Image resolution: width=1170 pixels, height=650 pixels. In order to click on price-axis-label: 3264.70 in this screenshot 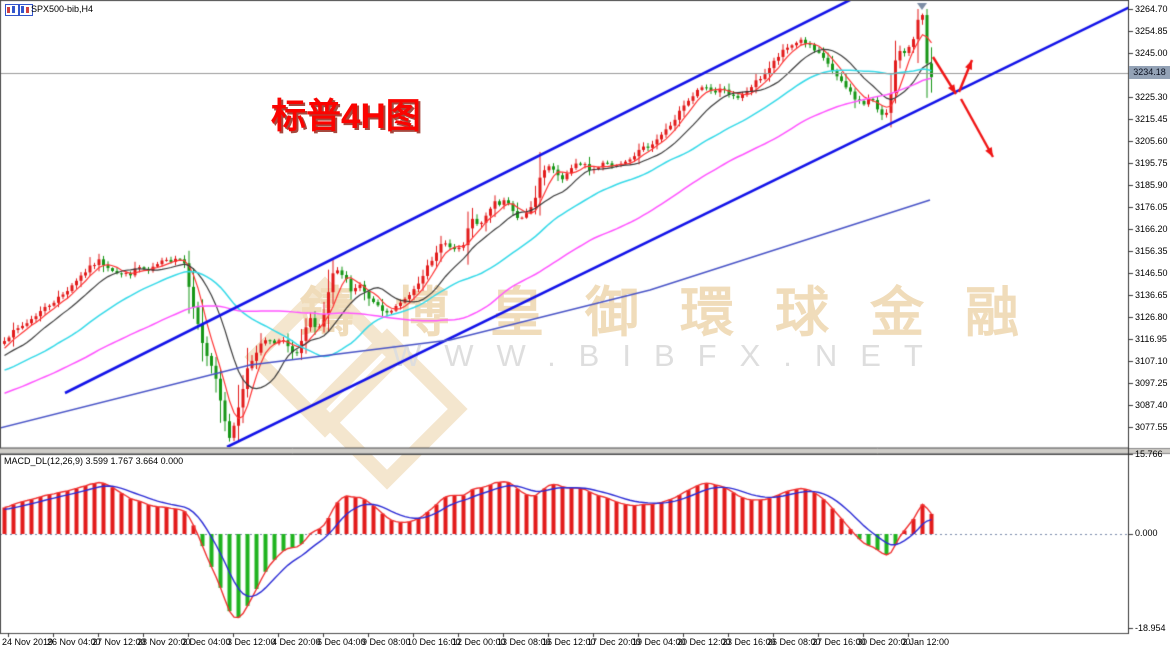, I will do `click(1151, 9)`.